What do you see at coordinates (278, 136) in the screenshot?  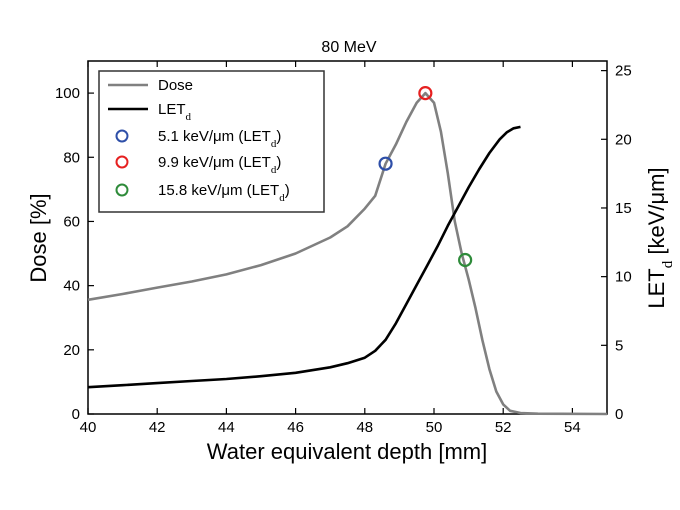 I see `legend-marker-blue-end: )` at bounding box center [278, 136].